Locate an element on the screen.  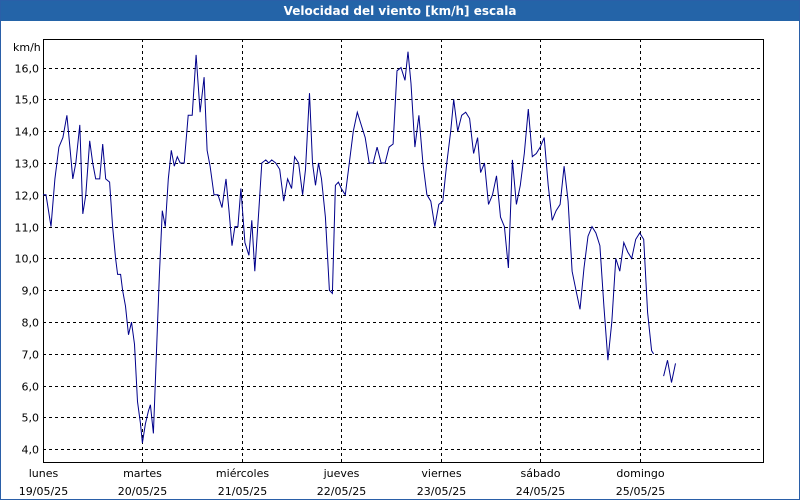
y-tick-label: 5,0 is located at coordinates (31, 418).